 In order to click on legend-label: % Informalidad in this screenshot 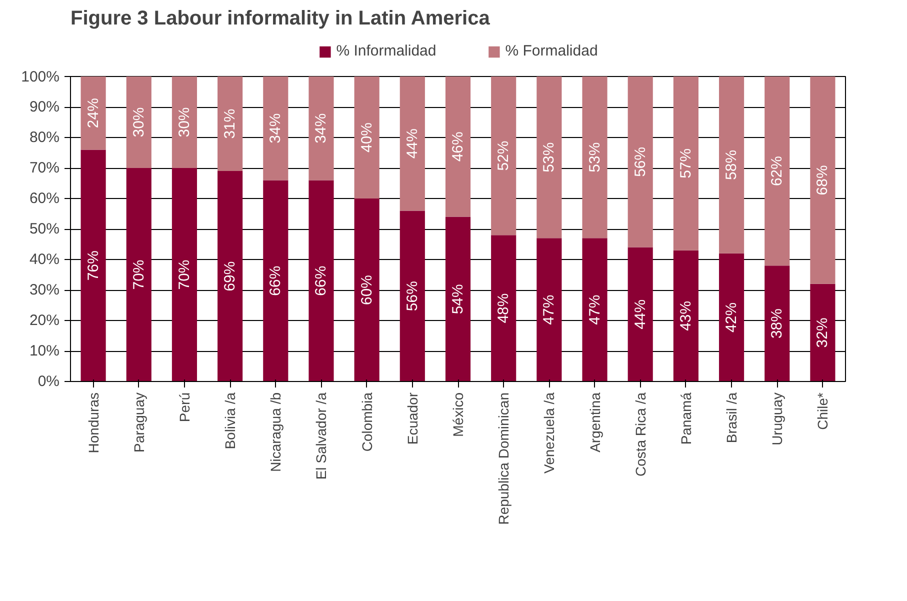, I will do `click(386, 51)`.